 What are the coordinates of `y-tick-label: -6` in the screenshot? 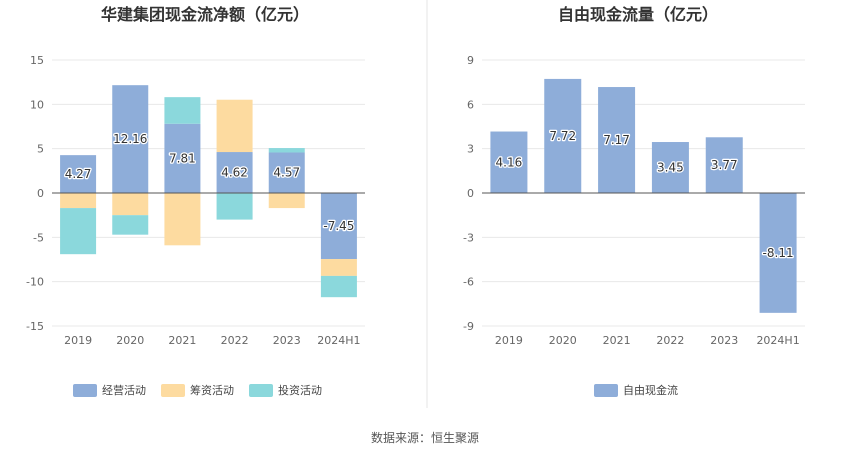 It's located at (468, 282).